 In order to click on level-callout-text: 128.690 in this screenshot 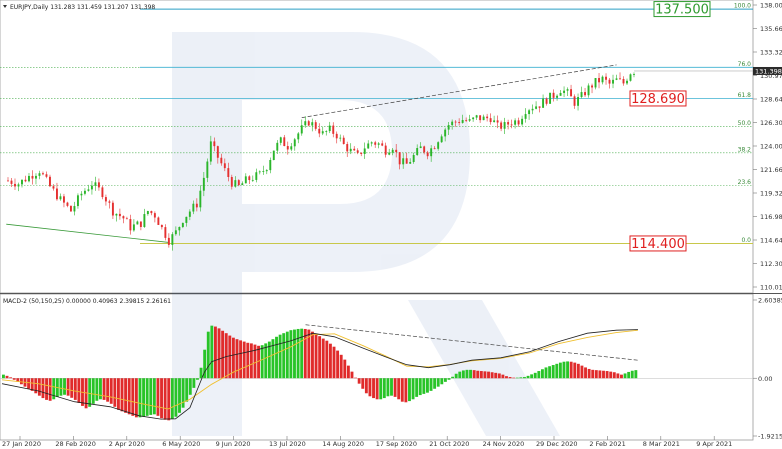, I will do `click(658, 99)`.